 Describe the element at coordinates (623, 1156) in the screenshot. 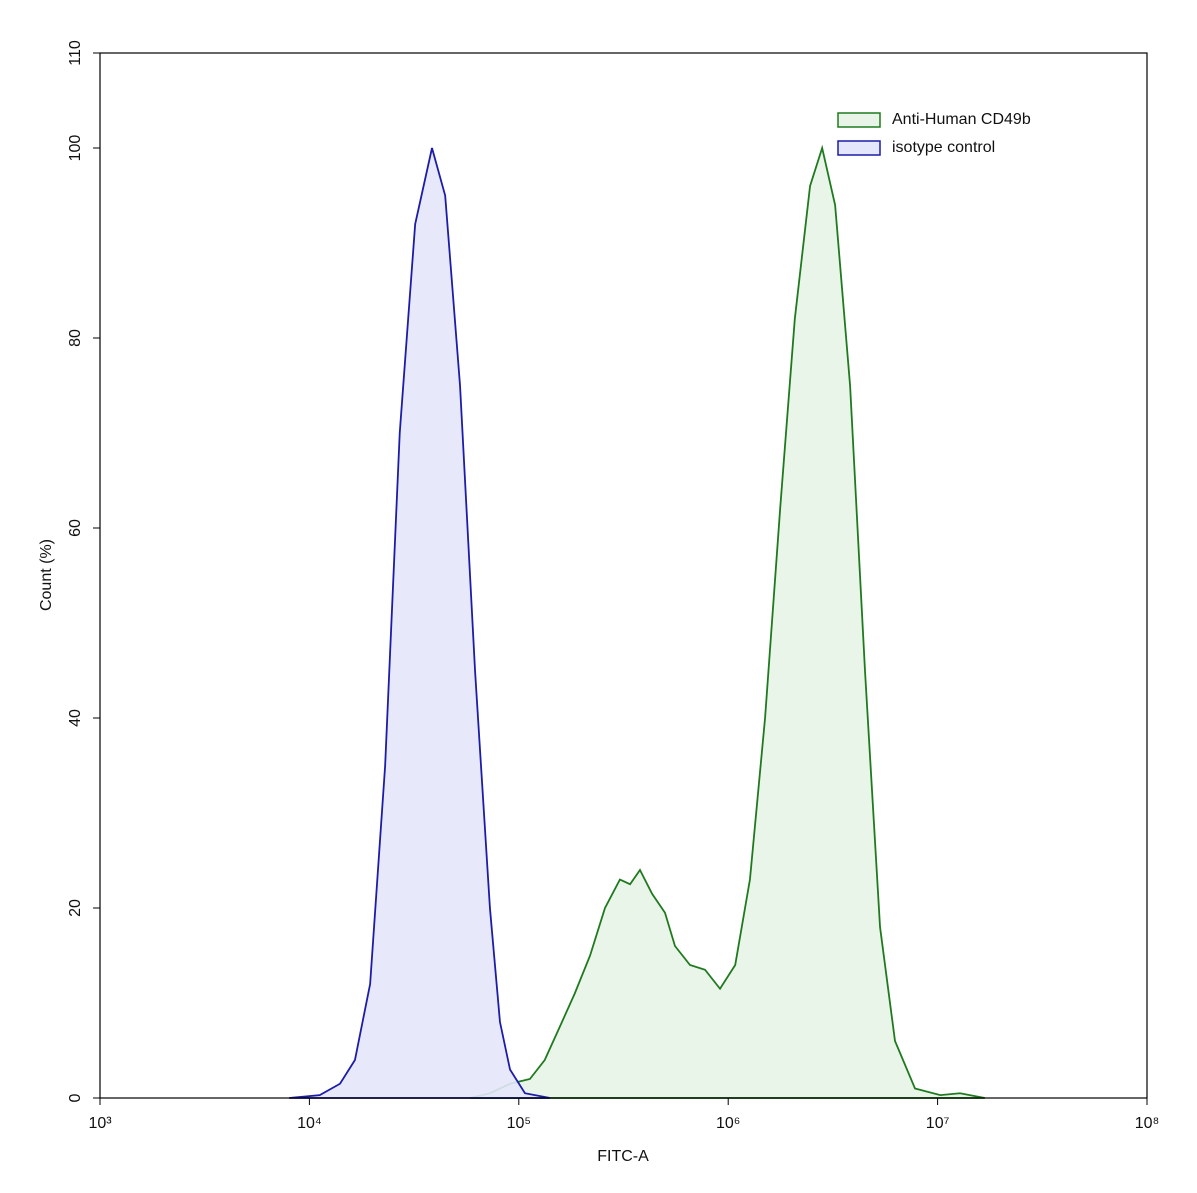

I see `x-axis-title: FITC-A` at that location.